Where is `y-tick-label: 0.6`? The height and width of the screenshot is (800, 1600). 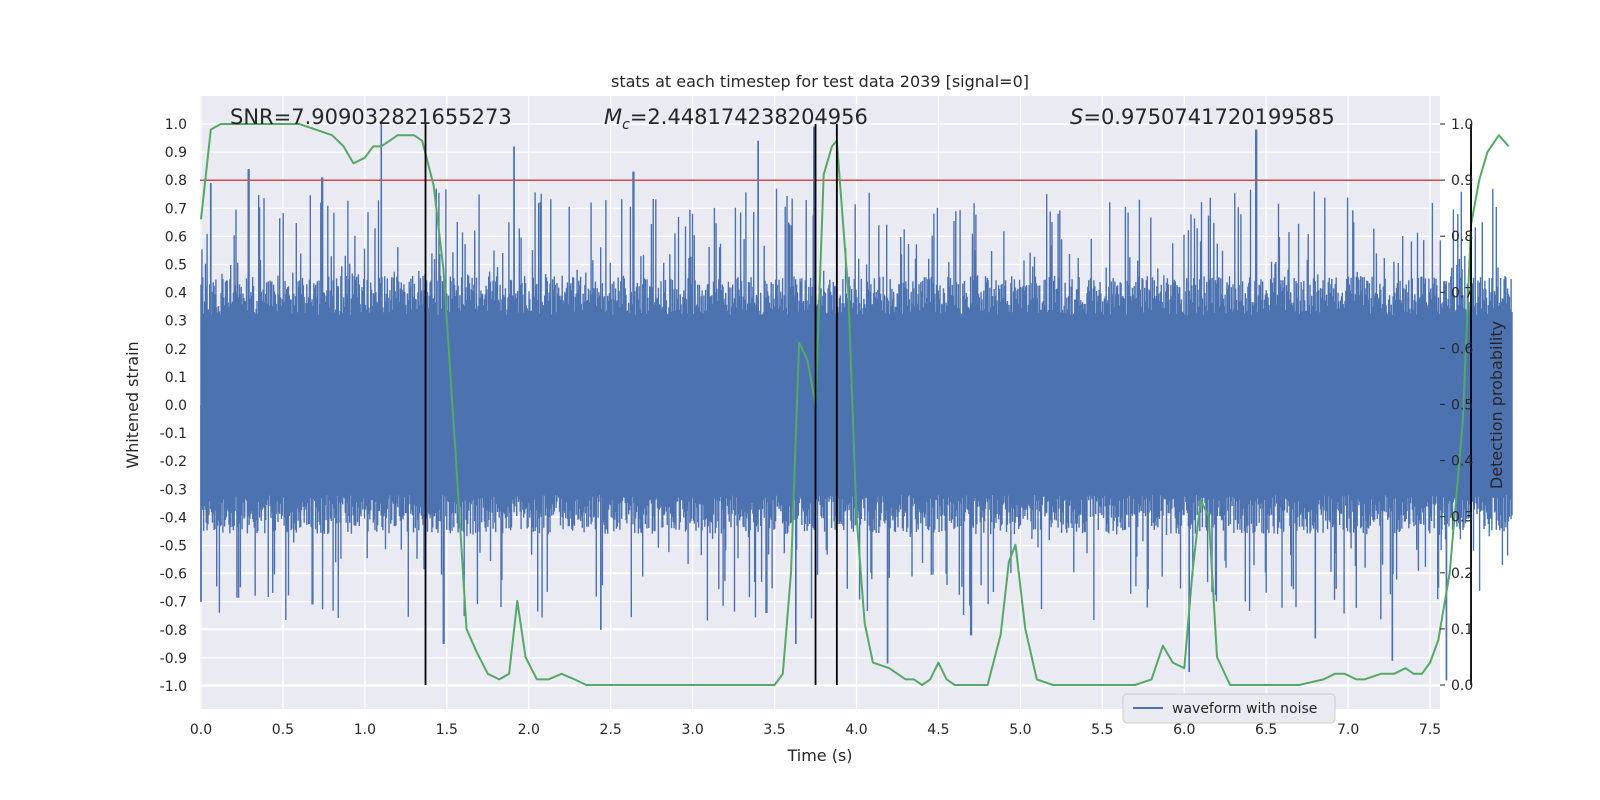
y-tick-label: 0.6 is located at coordinates (176, 237).